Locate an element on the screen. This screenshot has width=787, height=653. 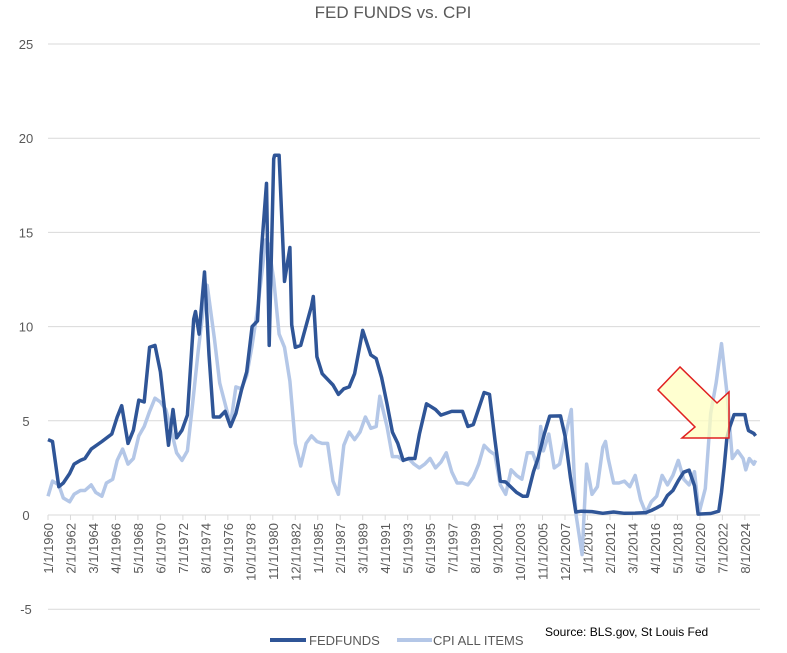
x-tick-label: 3/1/2014 is located at coordinates (632, 548).